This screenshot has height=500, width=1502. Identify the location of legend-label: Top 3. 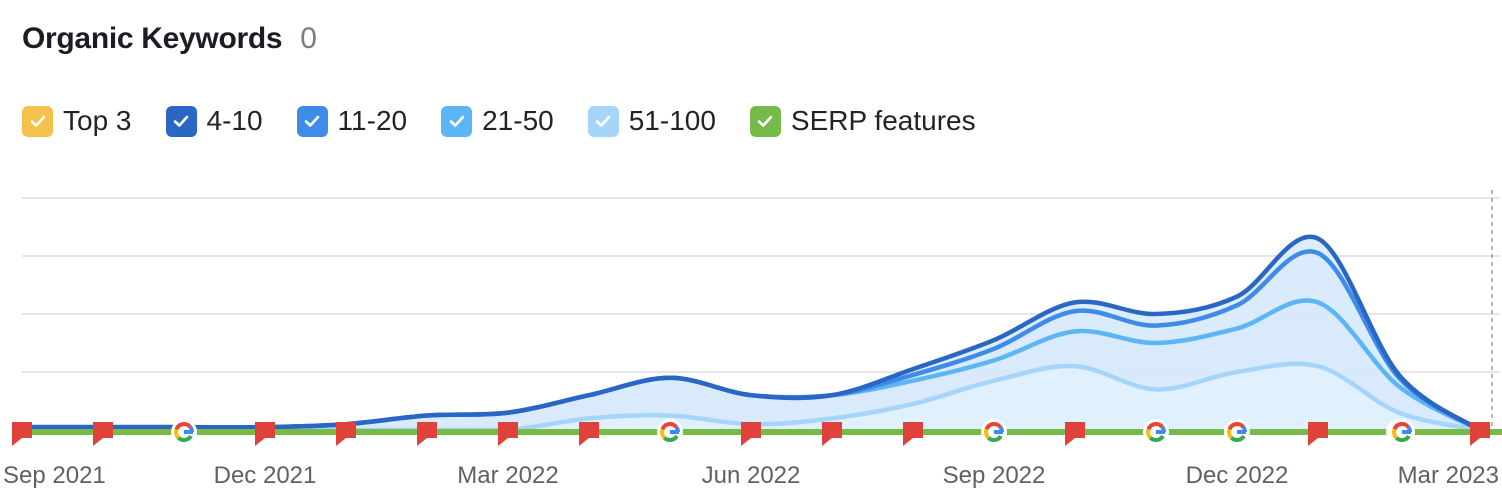
(97, 120).